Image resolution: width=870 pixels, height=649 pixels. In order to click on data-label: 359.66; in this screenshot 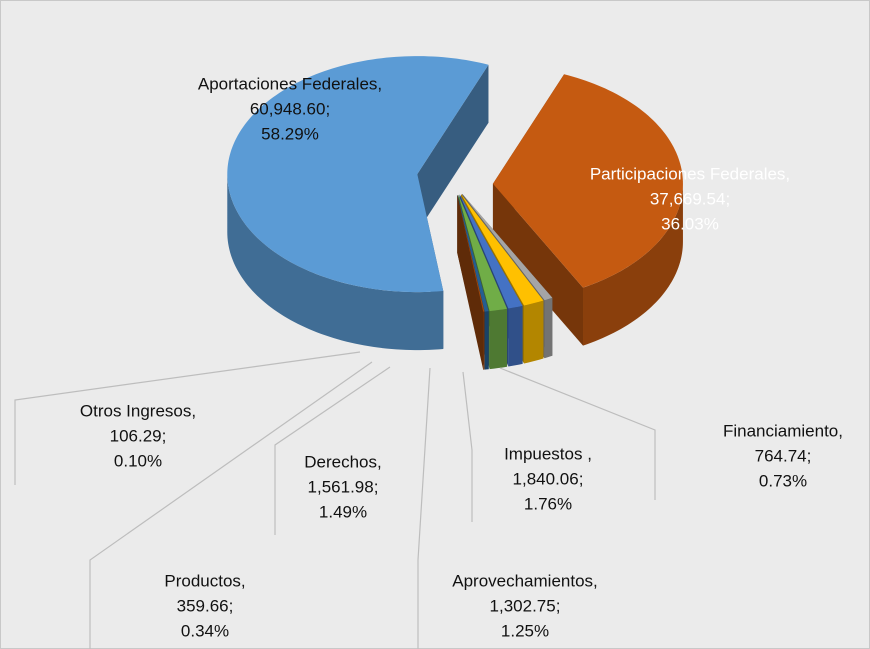, I will do `click(205, 605)`.